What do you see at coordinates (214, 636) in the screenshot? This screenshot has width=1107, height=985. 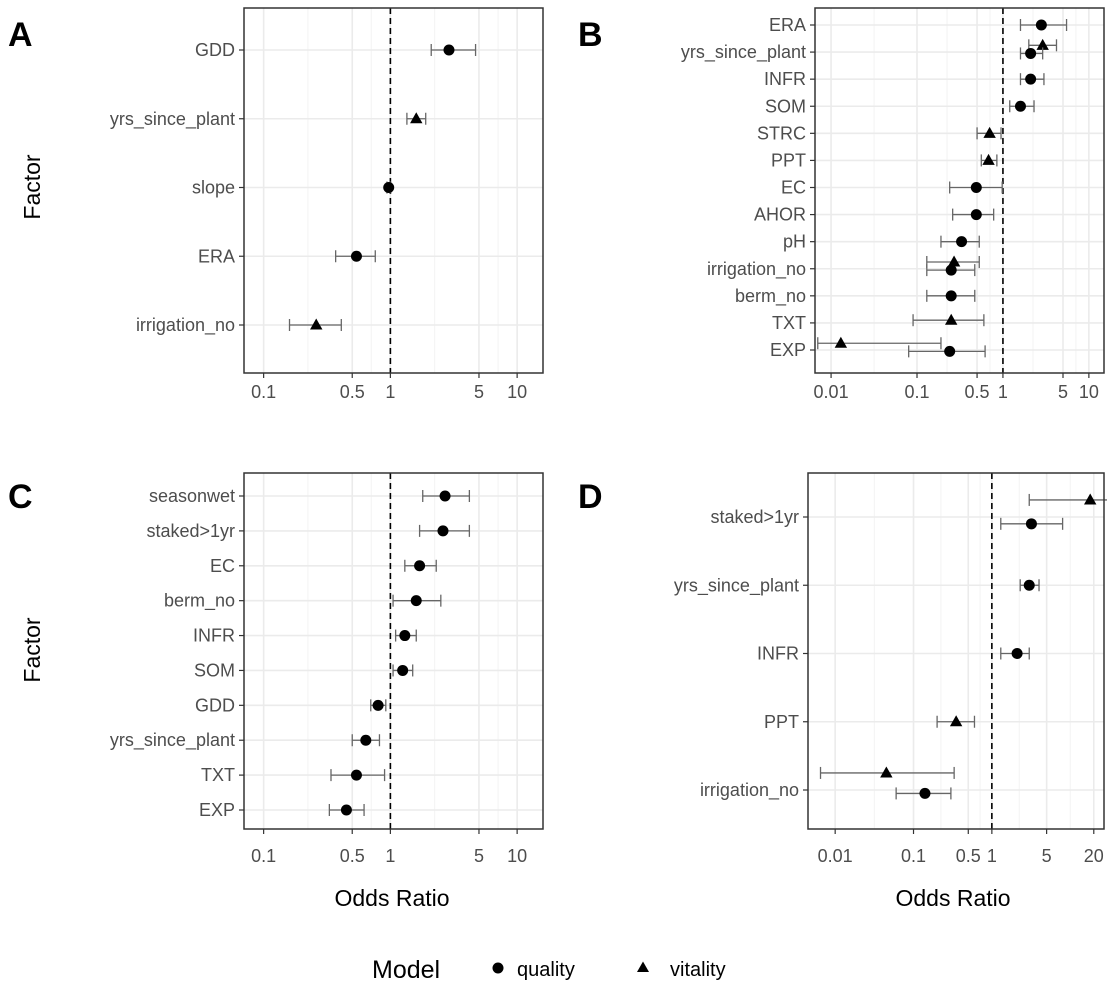 I see `panel-c-y-tick-label: INFR` at bounding box center [214, 636].